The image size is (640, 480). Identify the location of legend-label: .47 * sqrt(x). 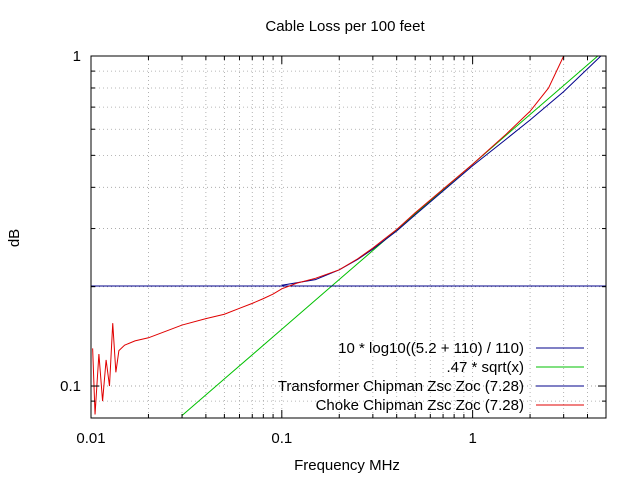
(485, 367).